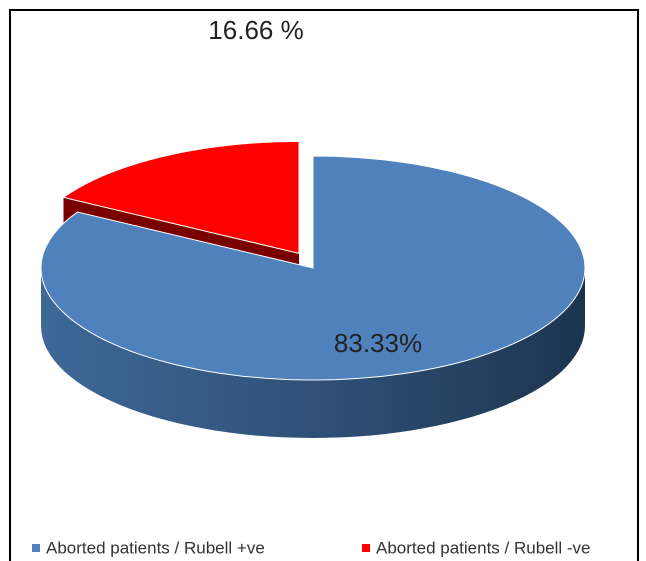  What do you see at coordinates (378, 343) in the screenshot?
I see `data-label: 83.33%` at bounding box center [378, 343].